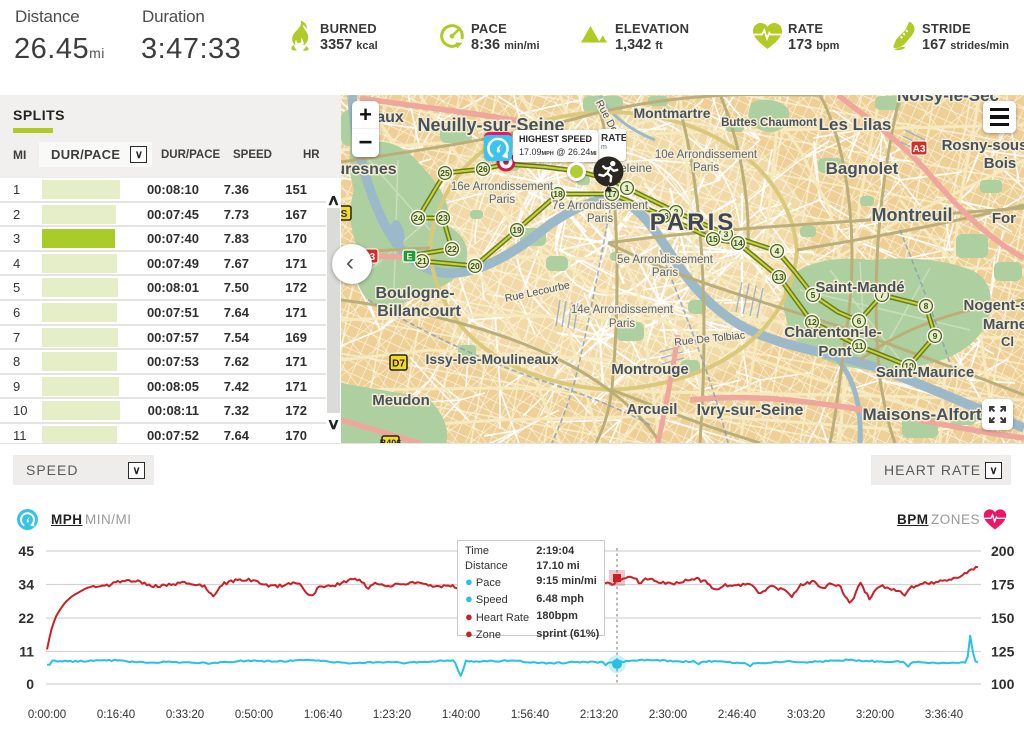 The height and width of the screenshot is (743, 1024). I want to click on svg-text: Issy-les-Moulineaux, so click(491, 359).